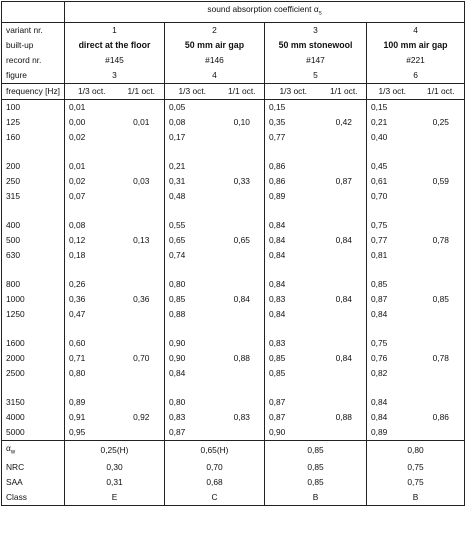  What do you see at coordinates (415, 60) in the screenshot?
I see `variant-header-cell: #221` at bounding box center [415, 60].